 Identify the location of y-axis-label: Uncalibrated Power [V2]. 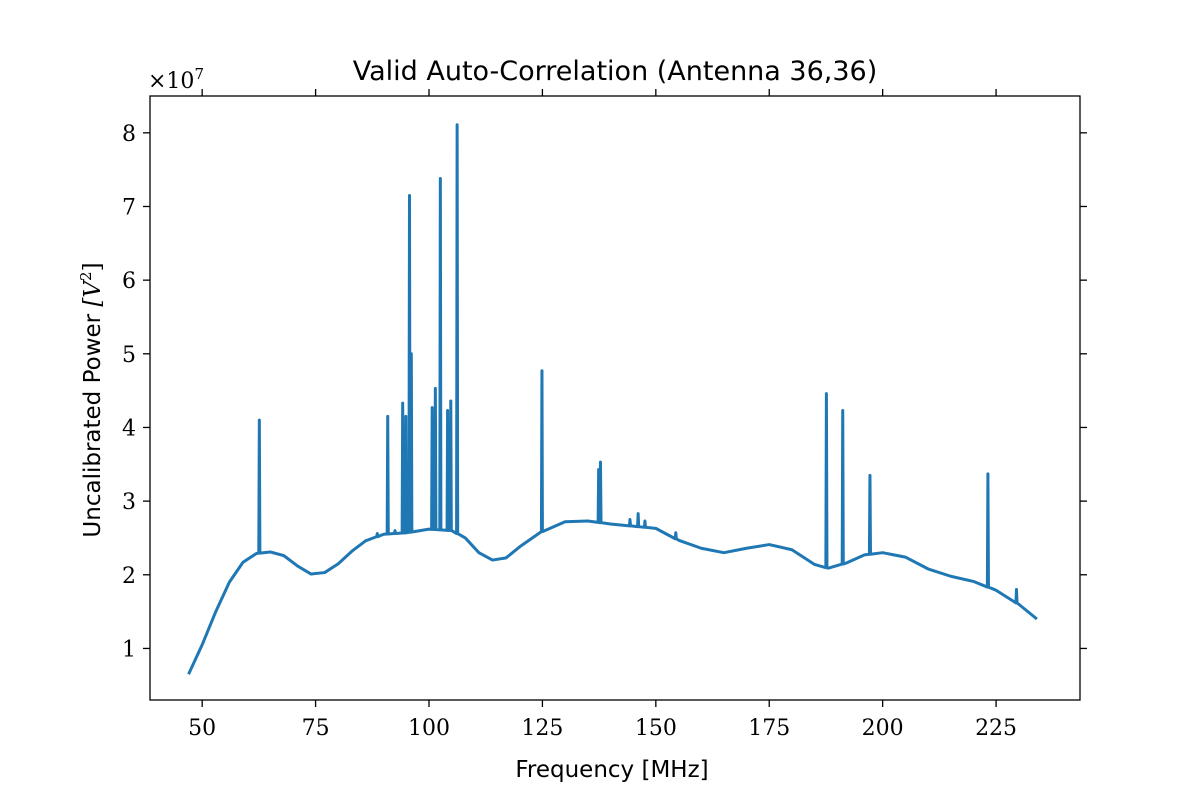
(91, 399).